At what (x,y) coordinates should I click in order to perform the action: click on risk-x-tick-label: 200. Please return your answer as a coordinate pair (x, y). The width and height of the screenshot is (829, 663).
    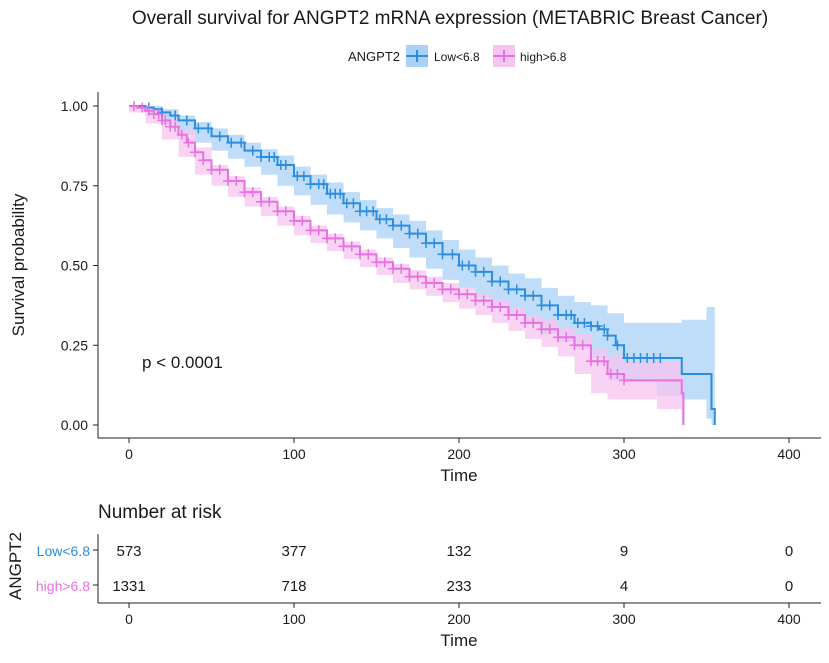
    Looking at the image, I should click on (459, 619).